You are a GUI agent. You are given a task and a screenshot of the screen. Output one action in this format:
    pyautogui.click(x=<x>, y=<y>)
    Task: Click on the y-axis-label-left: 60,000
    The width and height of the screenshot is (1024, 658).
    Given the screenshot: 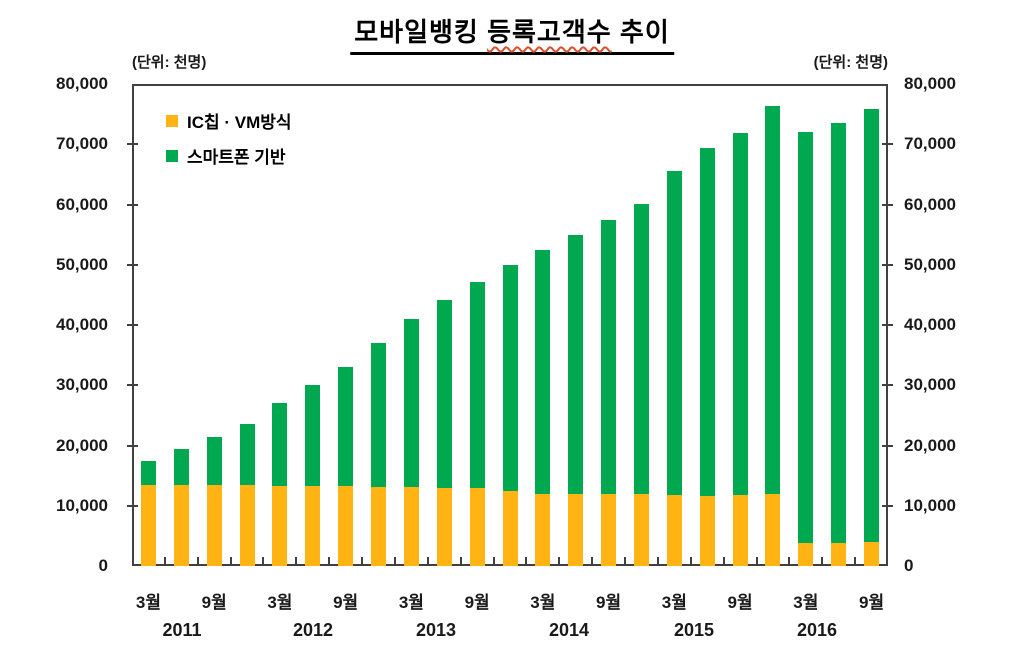 What is the action you would take?
    pyautogui.click(x=82, y=204)
    